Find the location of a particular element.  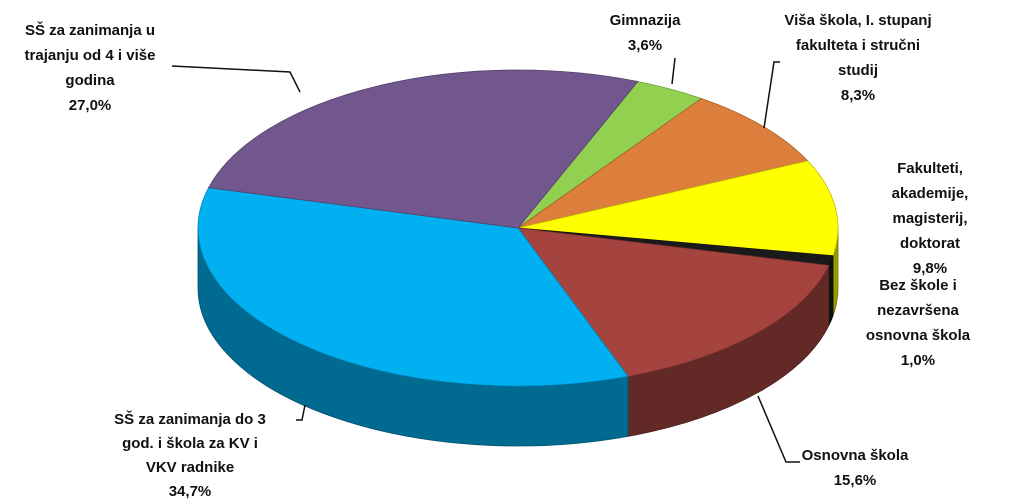

category-label: Bez škole i nezavršena osnovna škola is located at coordinates (918, 310).